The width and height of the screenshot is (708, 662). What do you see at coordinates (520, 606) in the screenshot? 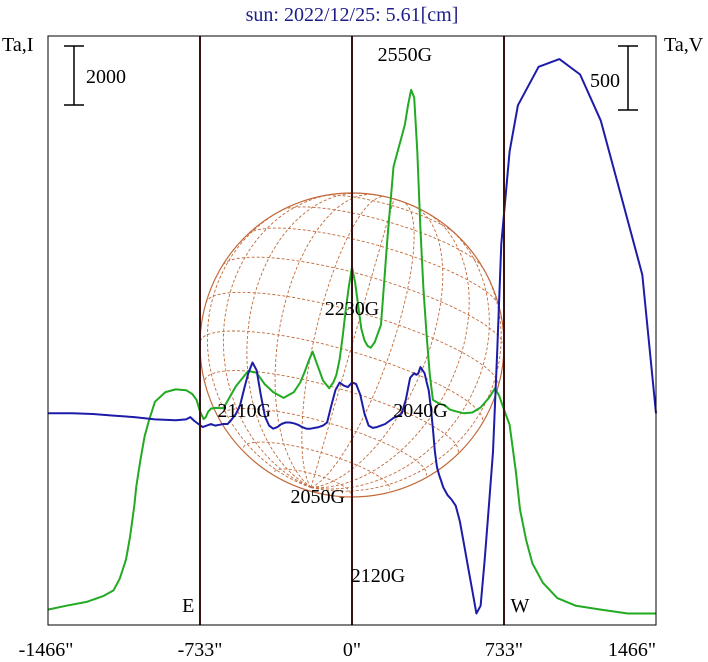
I see `limb-label: W` at bounding box center [520, 606].